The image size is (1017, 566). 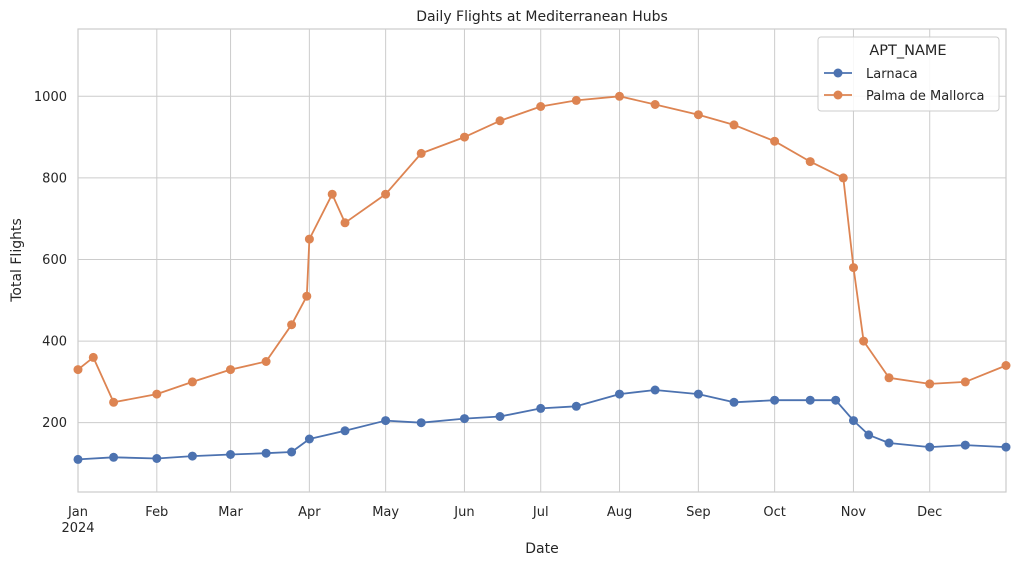 What do you see at coordinates (77, 512) in the screenshot?
I see `x-tick-label: Jan` at bounding box center [77, 512].